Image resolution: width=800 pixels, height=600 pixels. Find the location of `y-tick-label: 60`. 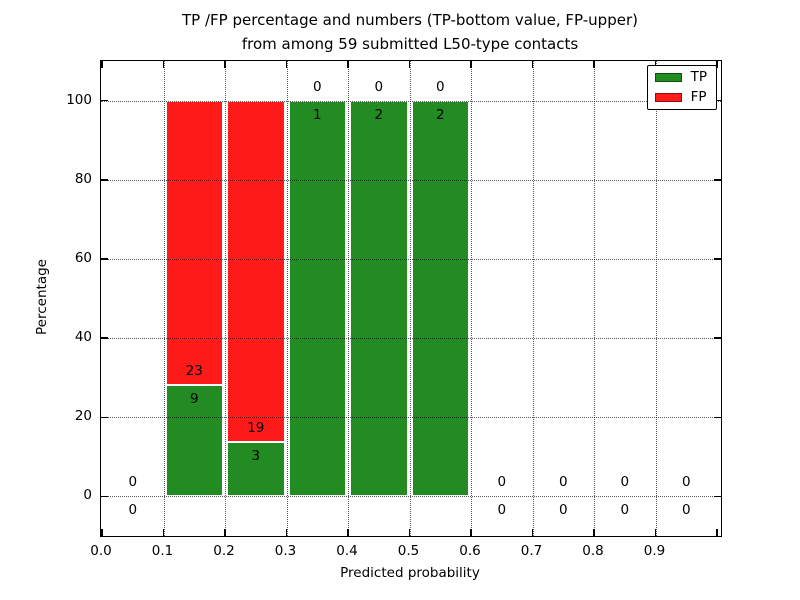

y-tick-label: 60 is located at coordinates (83, 257).